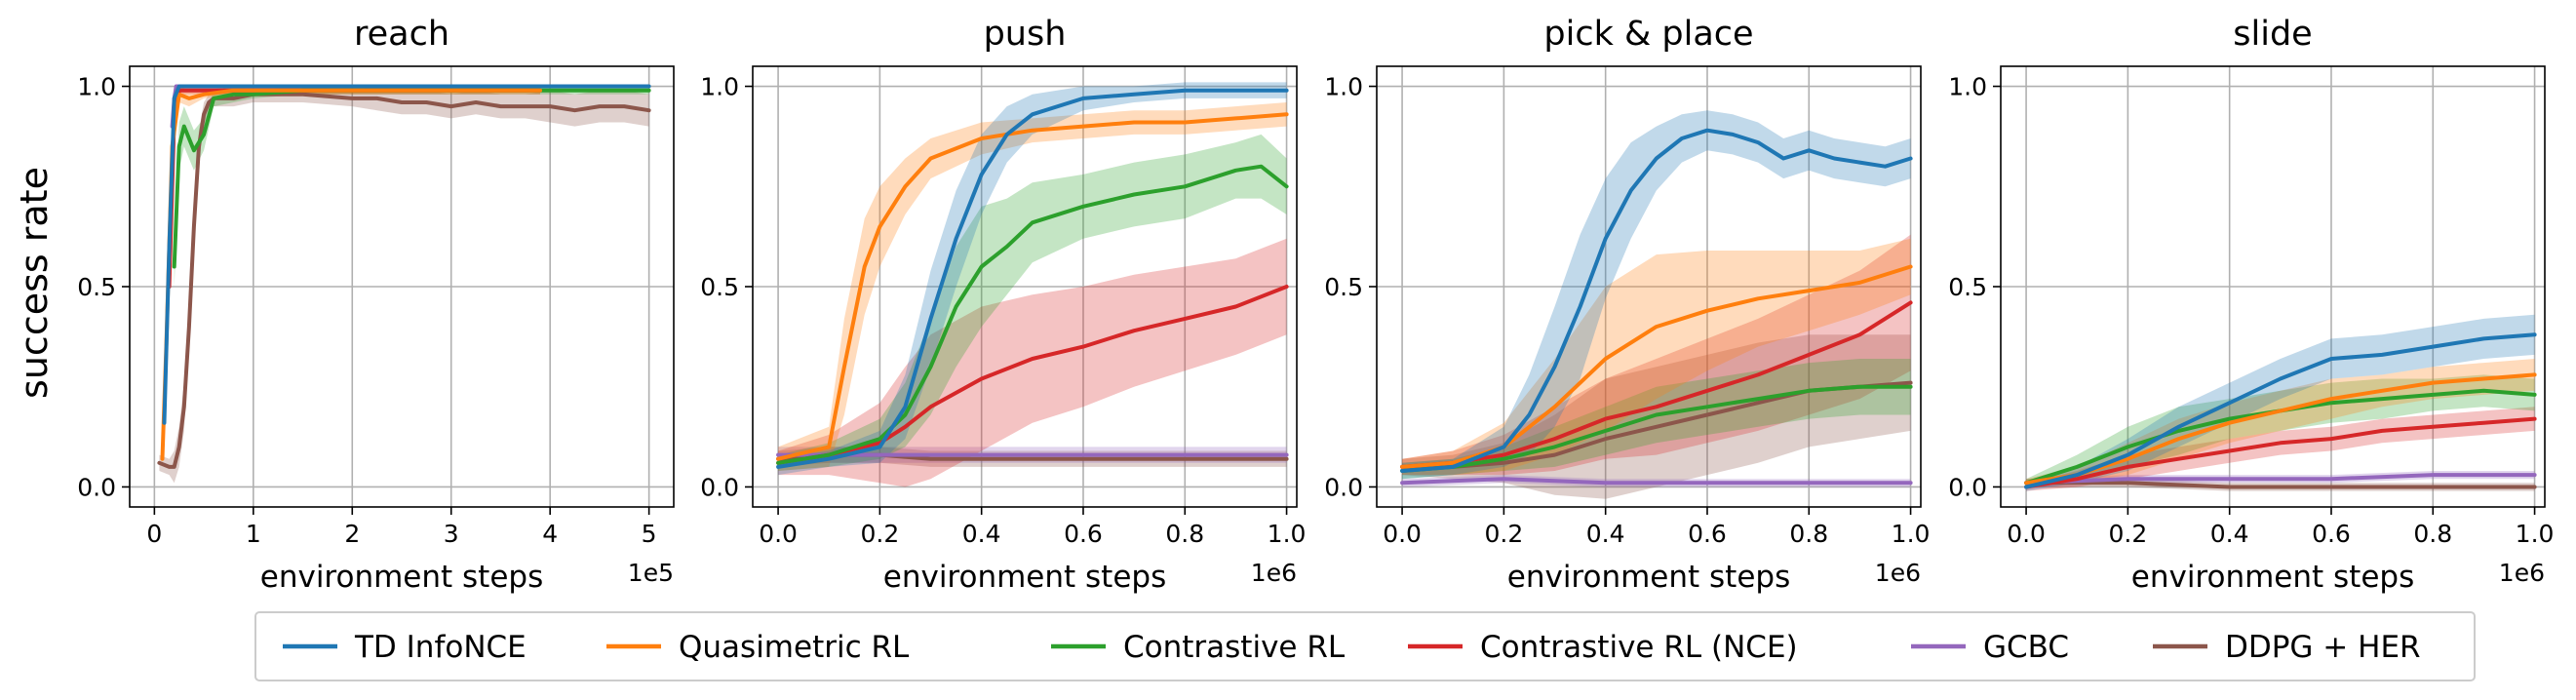 This screenshot has width=2576, height=700. Describe the element at coordinates (649, 534) in the screenshot. I see `x-tick-label: 5` at that location.